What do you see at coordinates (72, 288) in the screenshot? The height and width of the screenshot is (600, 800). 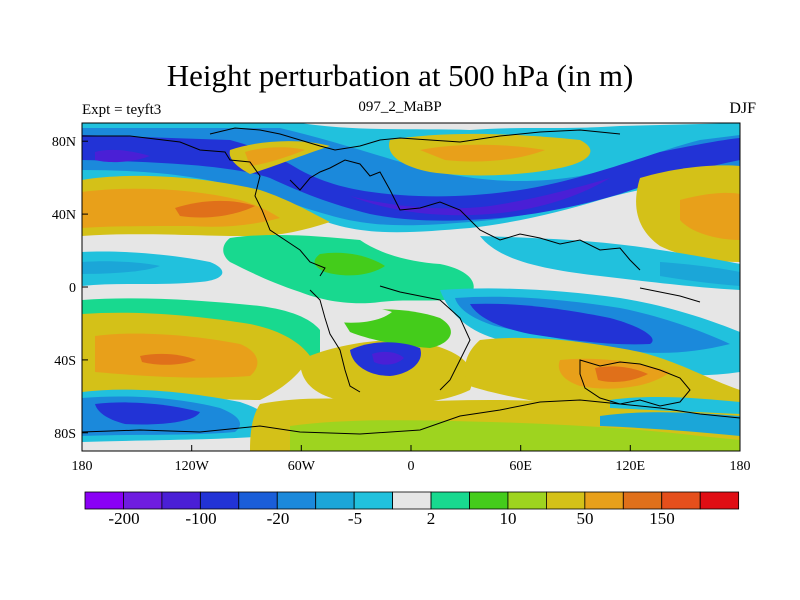 I see `lat-tick-label: 0` at bounding box center [72, 288].